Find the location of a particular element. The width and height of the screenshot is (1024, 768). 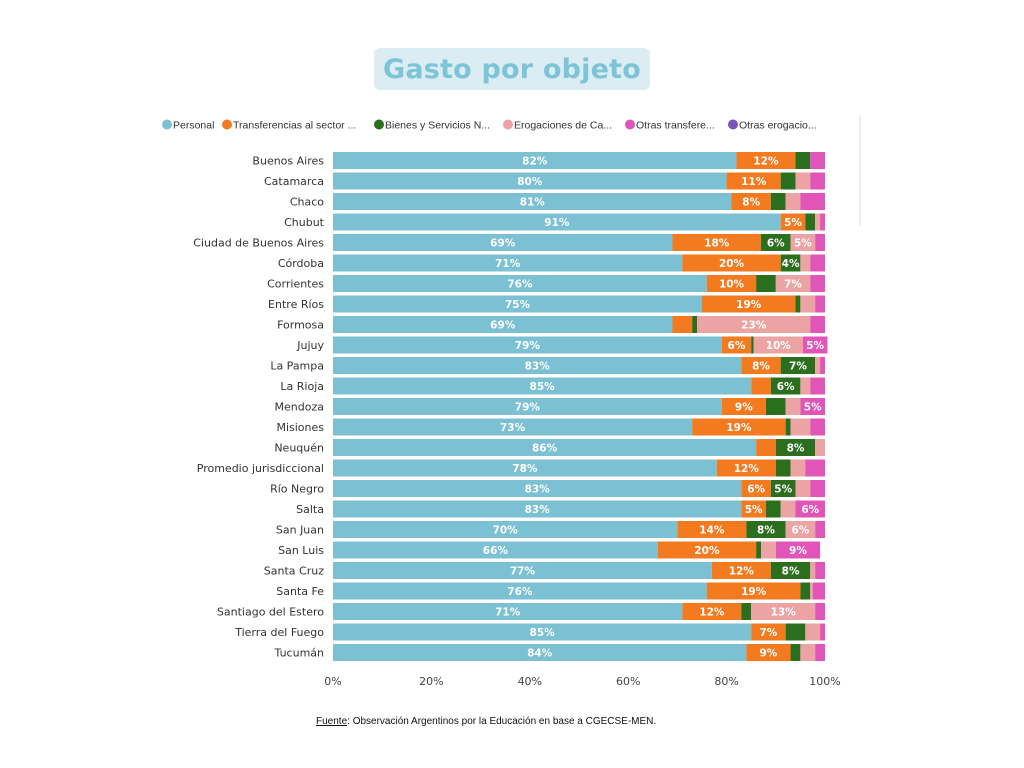

bar-cordoba-bienes-y-servicios-no-personales is located at coordinates (790, 263).